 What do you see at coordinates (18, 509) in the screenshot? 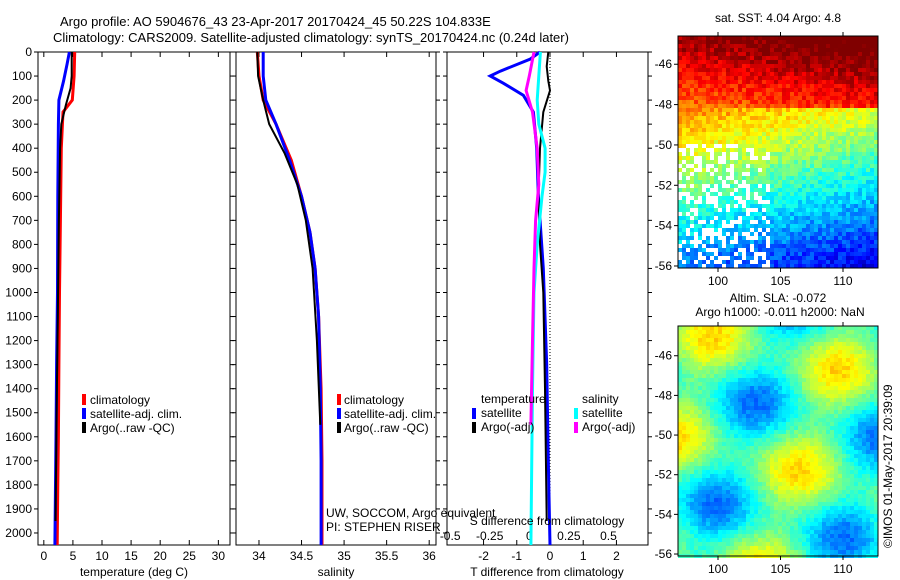
I see `y-tick-label: 1900` at bounding box center [18, 509].